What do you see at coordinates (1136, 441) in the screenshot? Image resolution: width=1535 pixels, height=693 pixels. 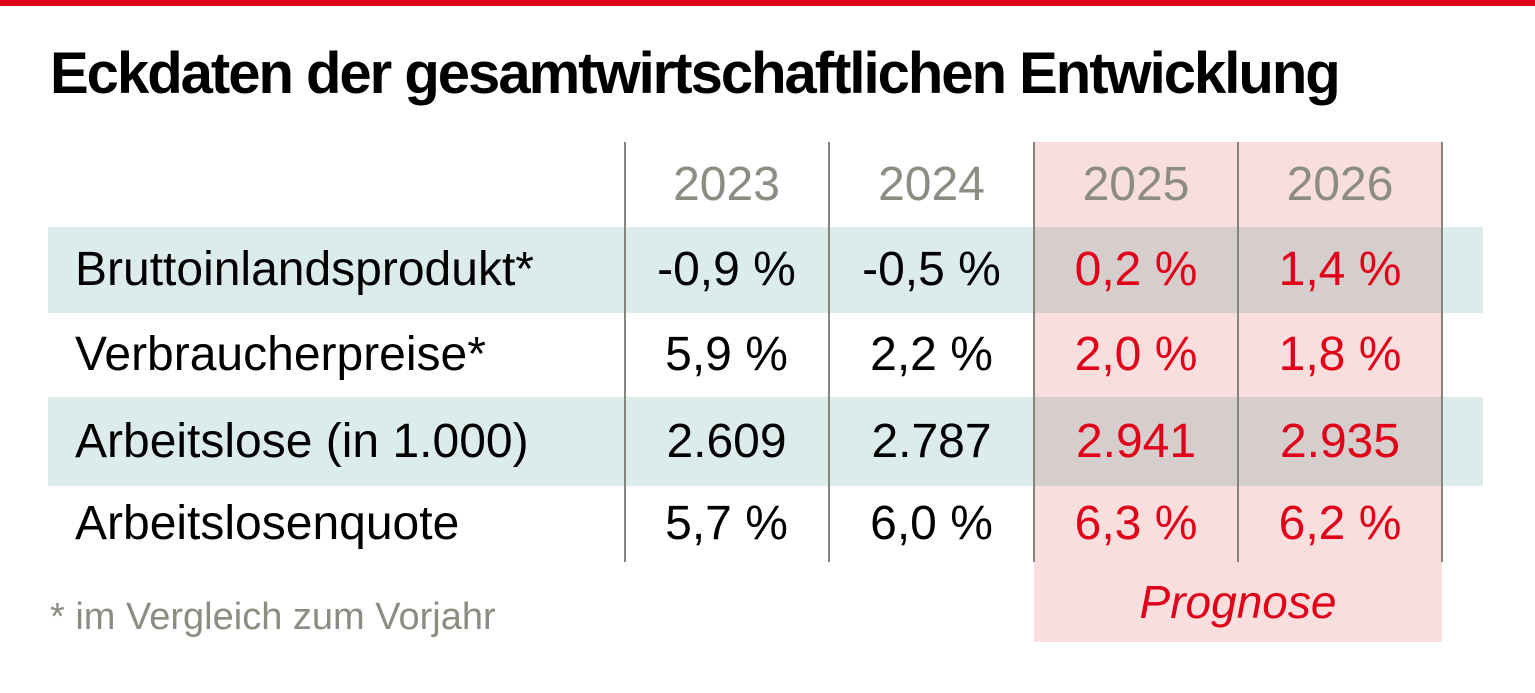 I see `cell-2025: 2.941` at bounding box center [1136, 441].